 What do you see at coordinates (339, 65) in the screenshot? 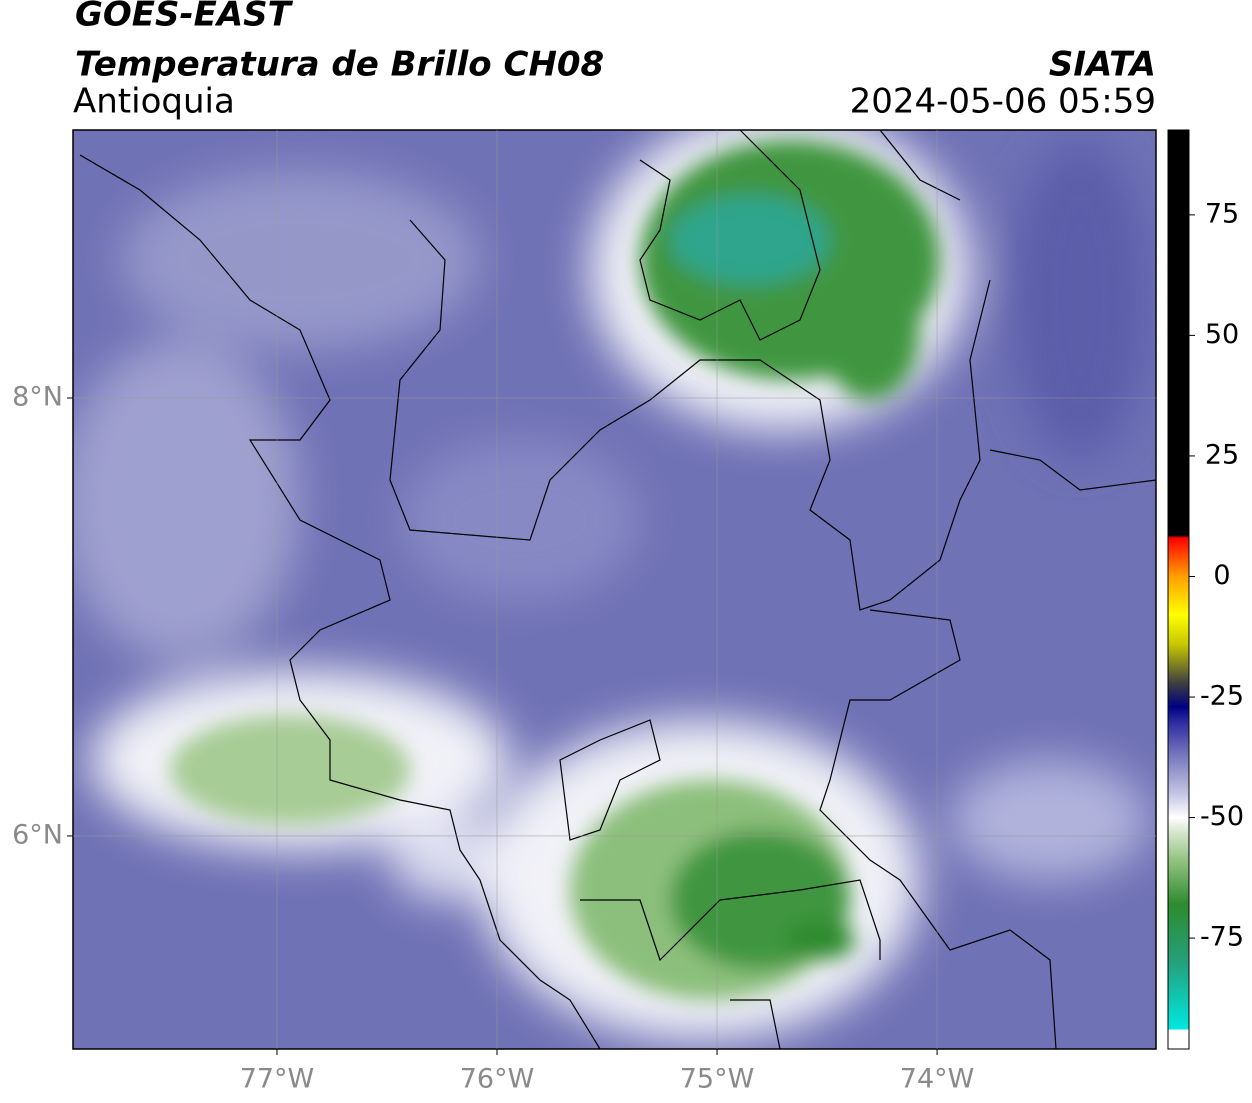
I see `subtitle: Temperatura de Brillo CH08` at bounding box center [339, 65].